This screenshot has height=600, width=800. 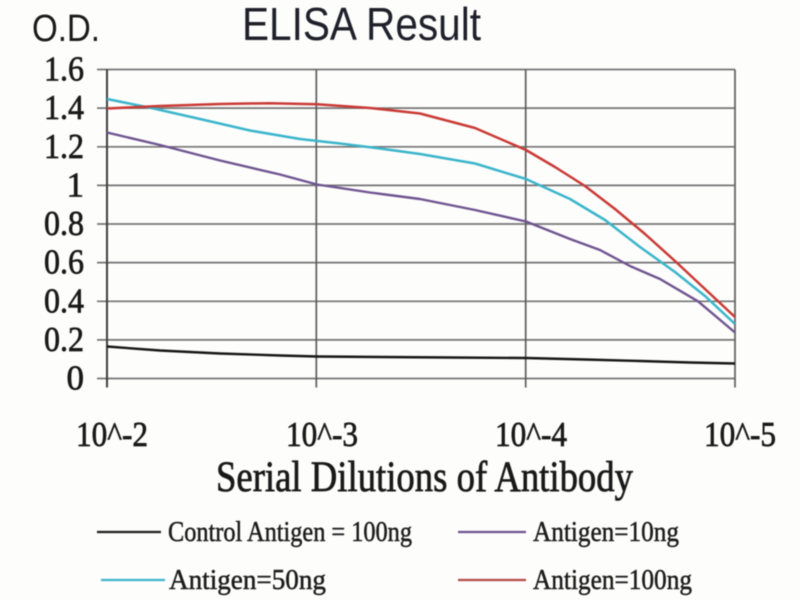 I want to click on svg-text: 10^-3, so click(x=322, y=434).